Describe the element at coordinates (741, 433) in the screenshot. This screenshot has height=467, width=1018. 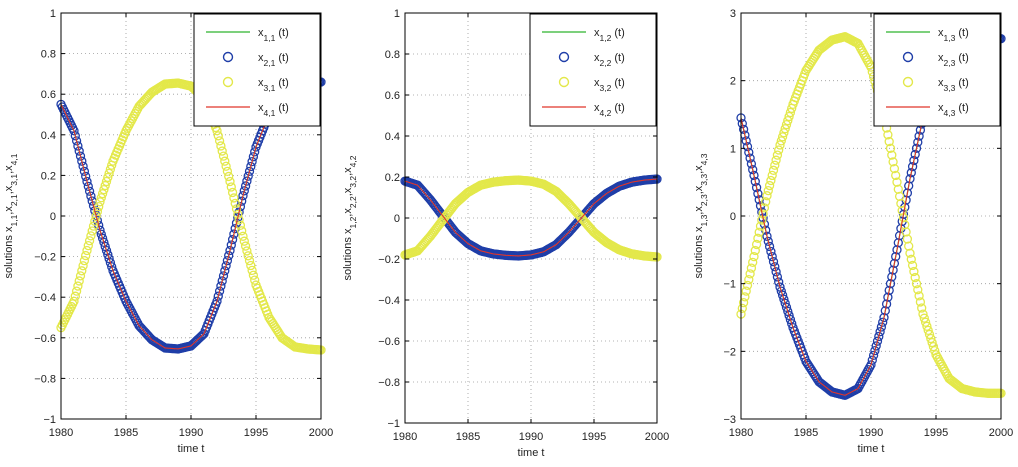
I see `x-tick-label: 1980` at that location.